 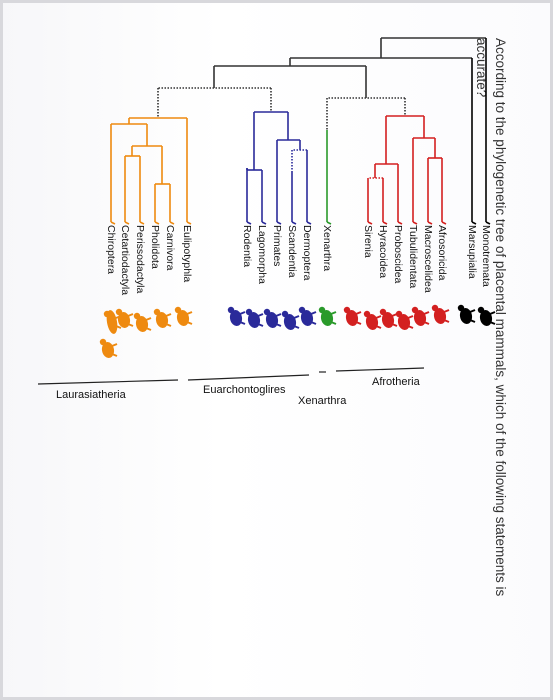 What do you see at coordinates (249, 223) in the screenshot?
I see `tip-tick-rodentia` at bounding box center [249, 223].